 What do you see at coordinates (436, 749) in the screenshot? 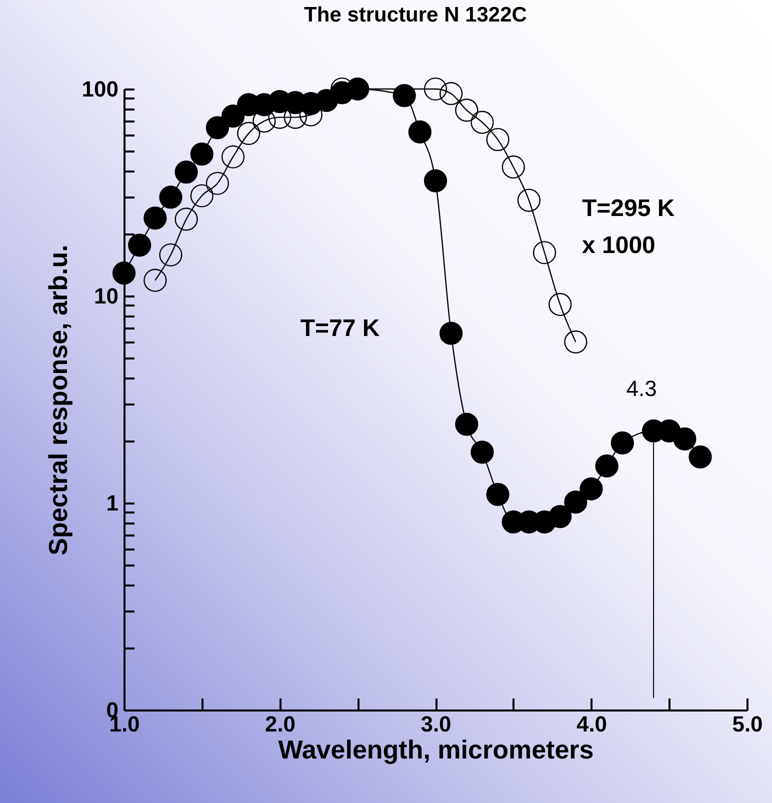
I see `x-axis-title: Wavelength, micrometers` at bounding box center [436, 749].